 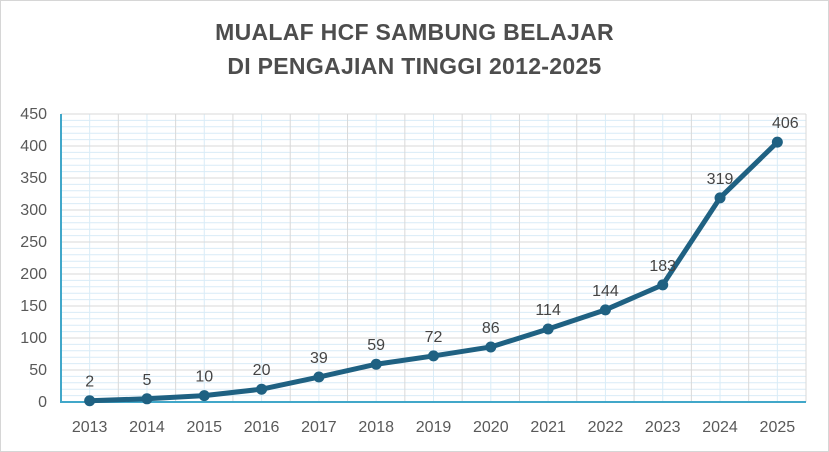 What do you see at coordinates (606, 427) in the screenshot?
I see `x-tick-label: 2022` at bounding box center [606, 427].